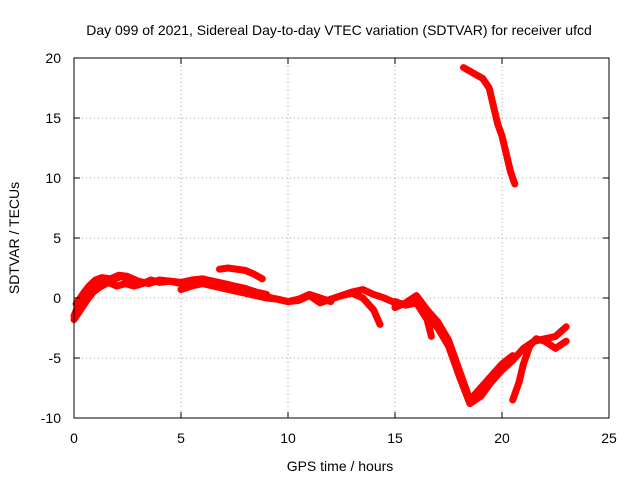 Image resolution: width=640 pixels, height=480 pixels. What do you see at coordinates (502, 438) in the screenshot?
I see `x-tick-label: 20` at bounding box center [502, 438].